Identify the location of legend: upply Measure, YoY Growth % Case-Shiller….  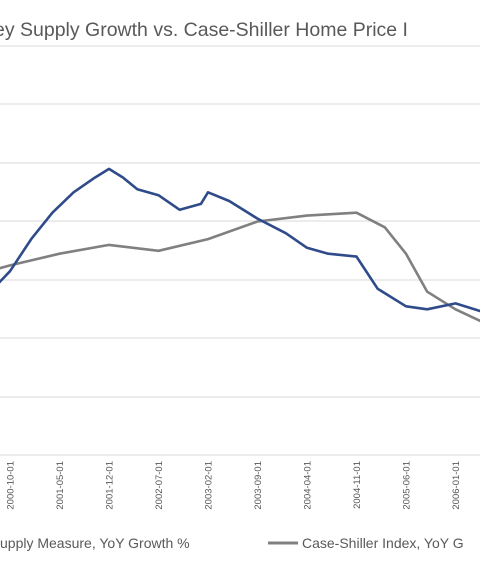
(232, 543).